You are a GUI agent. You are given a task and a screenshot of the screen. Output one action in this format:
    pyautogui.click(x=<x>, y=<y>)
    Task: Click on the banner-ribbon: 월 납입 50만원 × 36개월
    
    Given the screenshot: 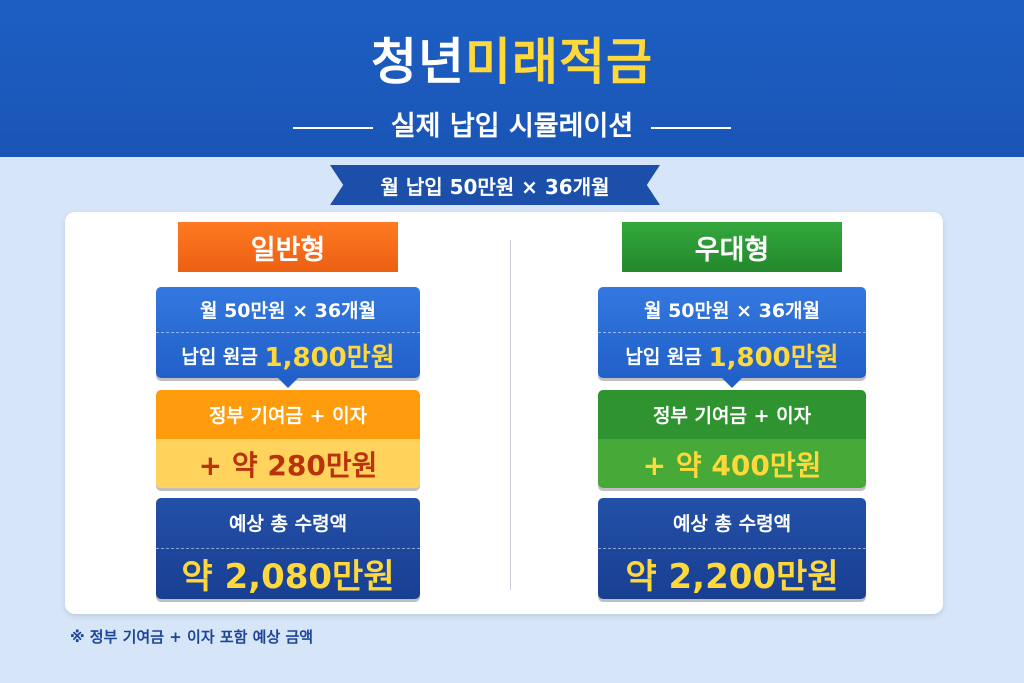 What is the action you would take?
    pyautogui.click(x=495, y=185)
    